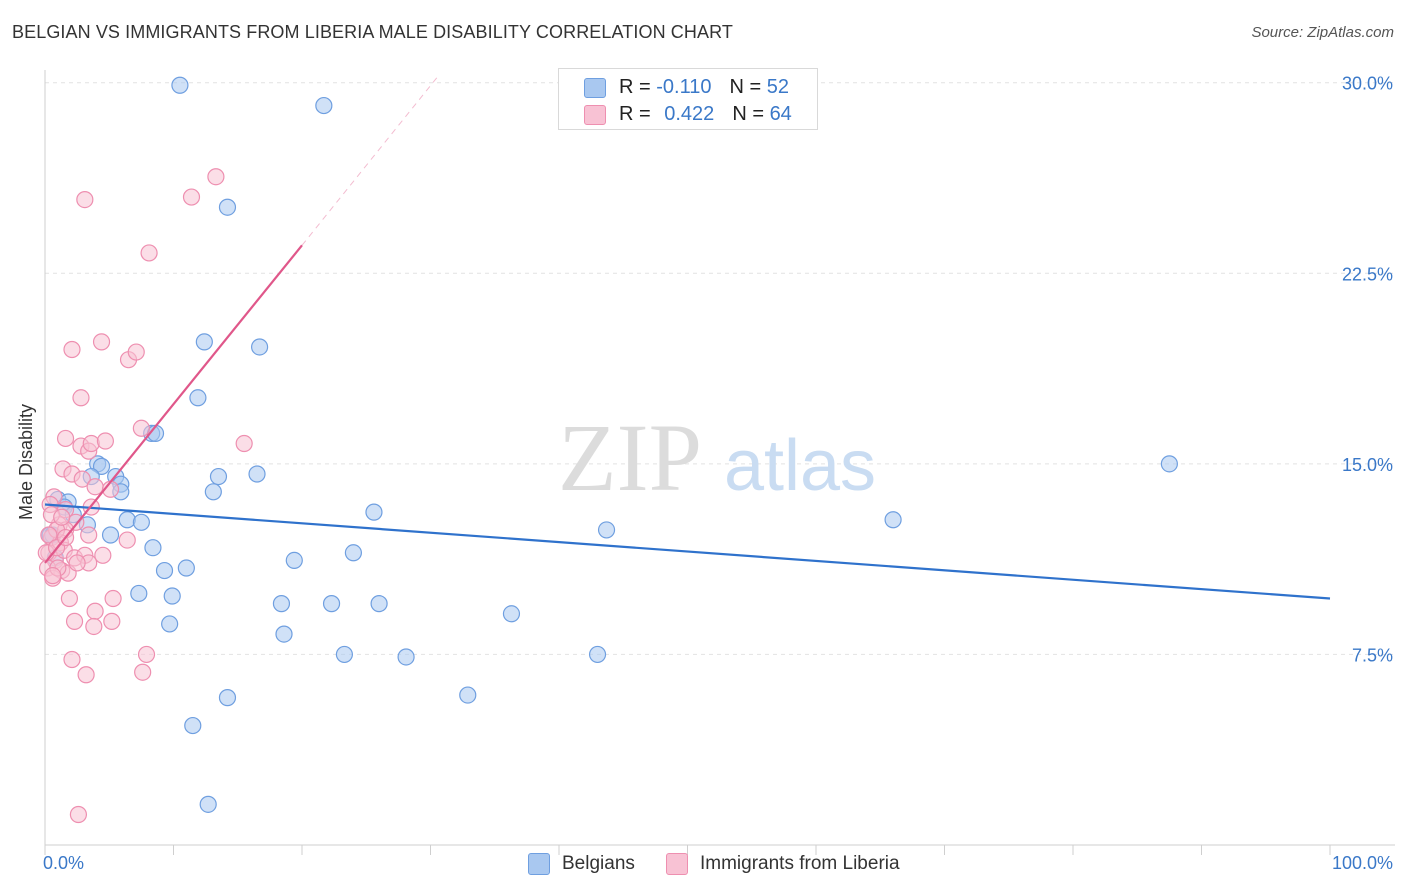 The height and width of the screenshot is (892, 1406). What do you see at coordinates (1362, 863) in the screenshot?
I see `x-tick-label-max: 100.0%` at bounding box center [1362, 863].